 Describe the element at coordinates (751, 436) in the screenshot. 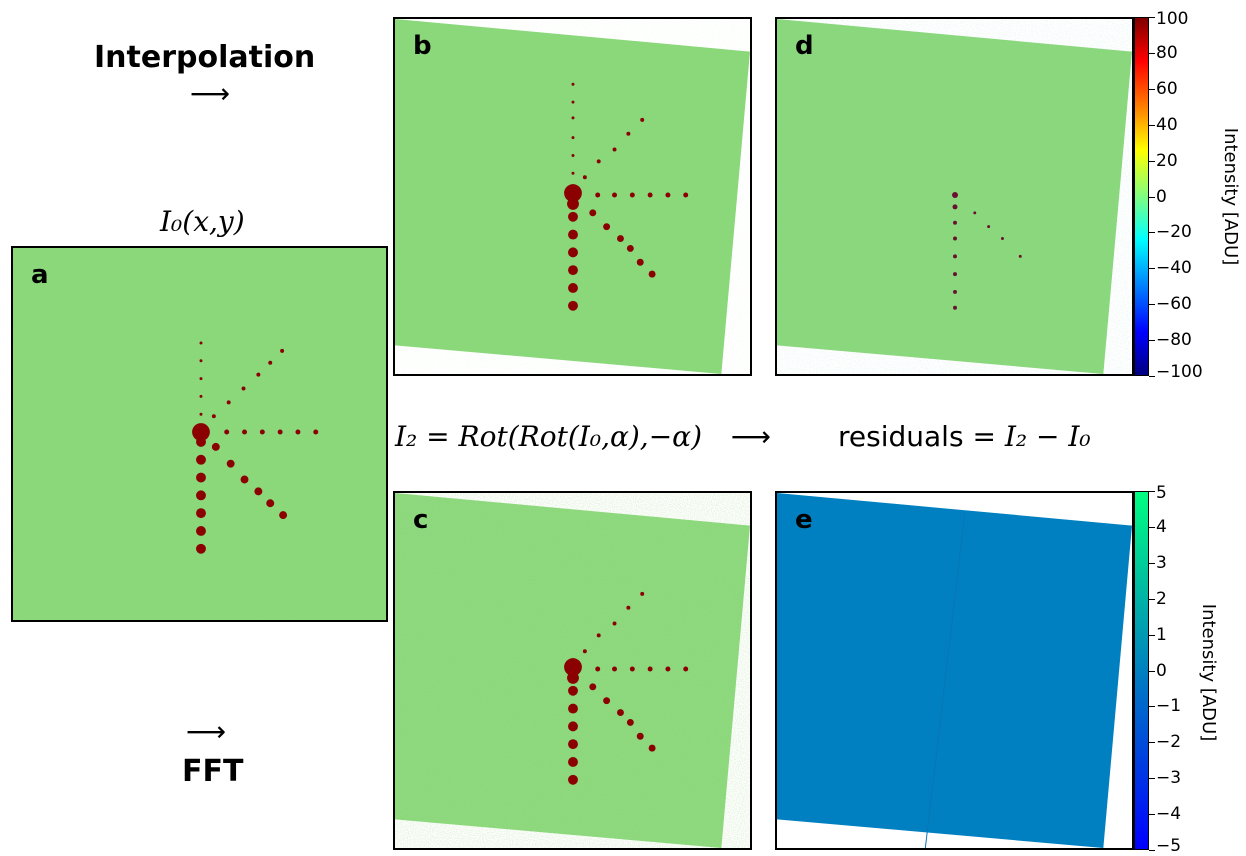

I see `equation-arrow-icon: ⟶` at that location.